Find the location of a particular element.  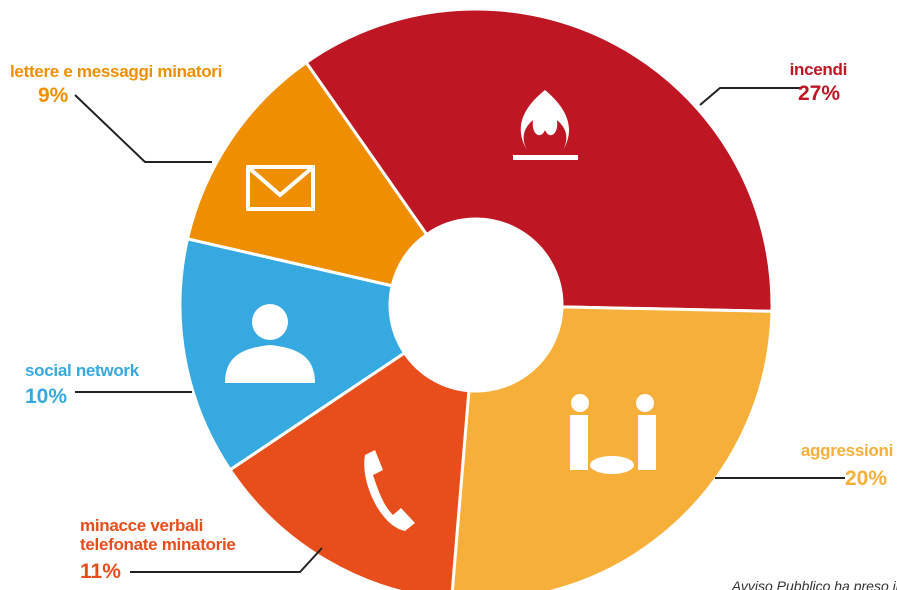

value-label: 10% is located at coordinates (46, 396).